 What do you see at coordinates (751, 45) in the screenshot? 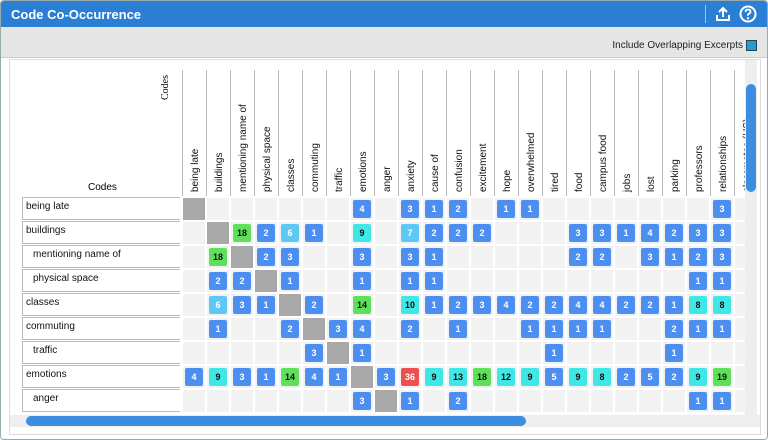
I see `overlap-checkbox` at bounding box center [751, 45].